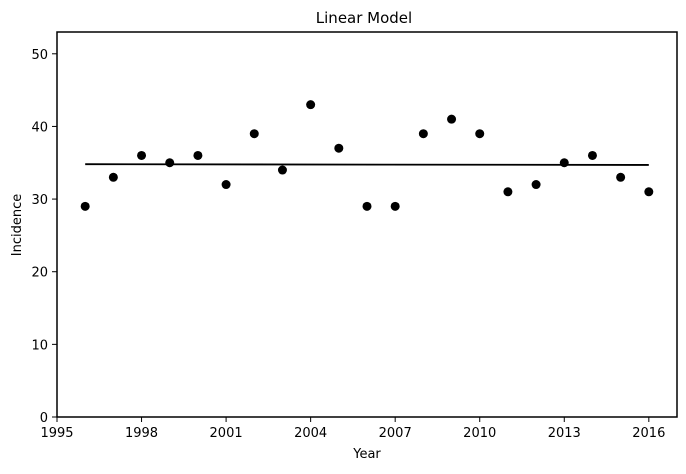 The height and width of the screenshot is (474, 686). What do you see at coordinates (395, 433) in the screenshot?
I see `x-tick-label: 2007` at bounding box center [395, 433].